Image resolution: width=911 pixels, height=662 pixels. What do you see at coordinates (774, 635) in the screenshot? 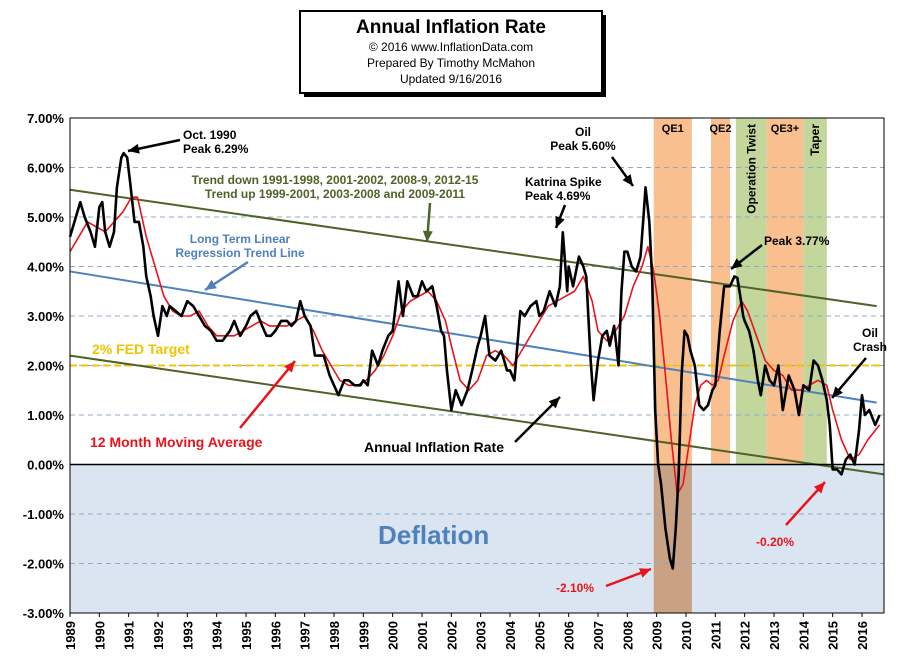
I see `x-tick-label: 2013` at bounding box center [774, 635].